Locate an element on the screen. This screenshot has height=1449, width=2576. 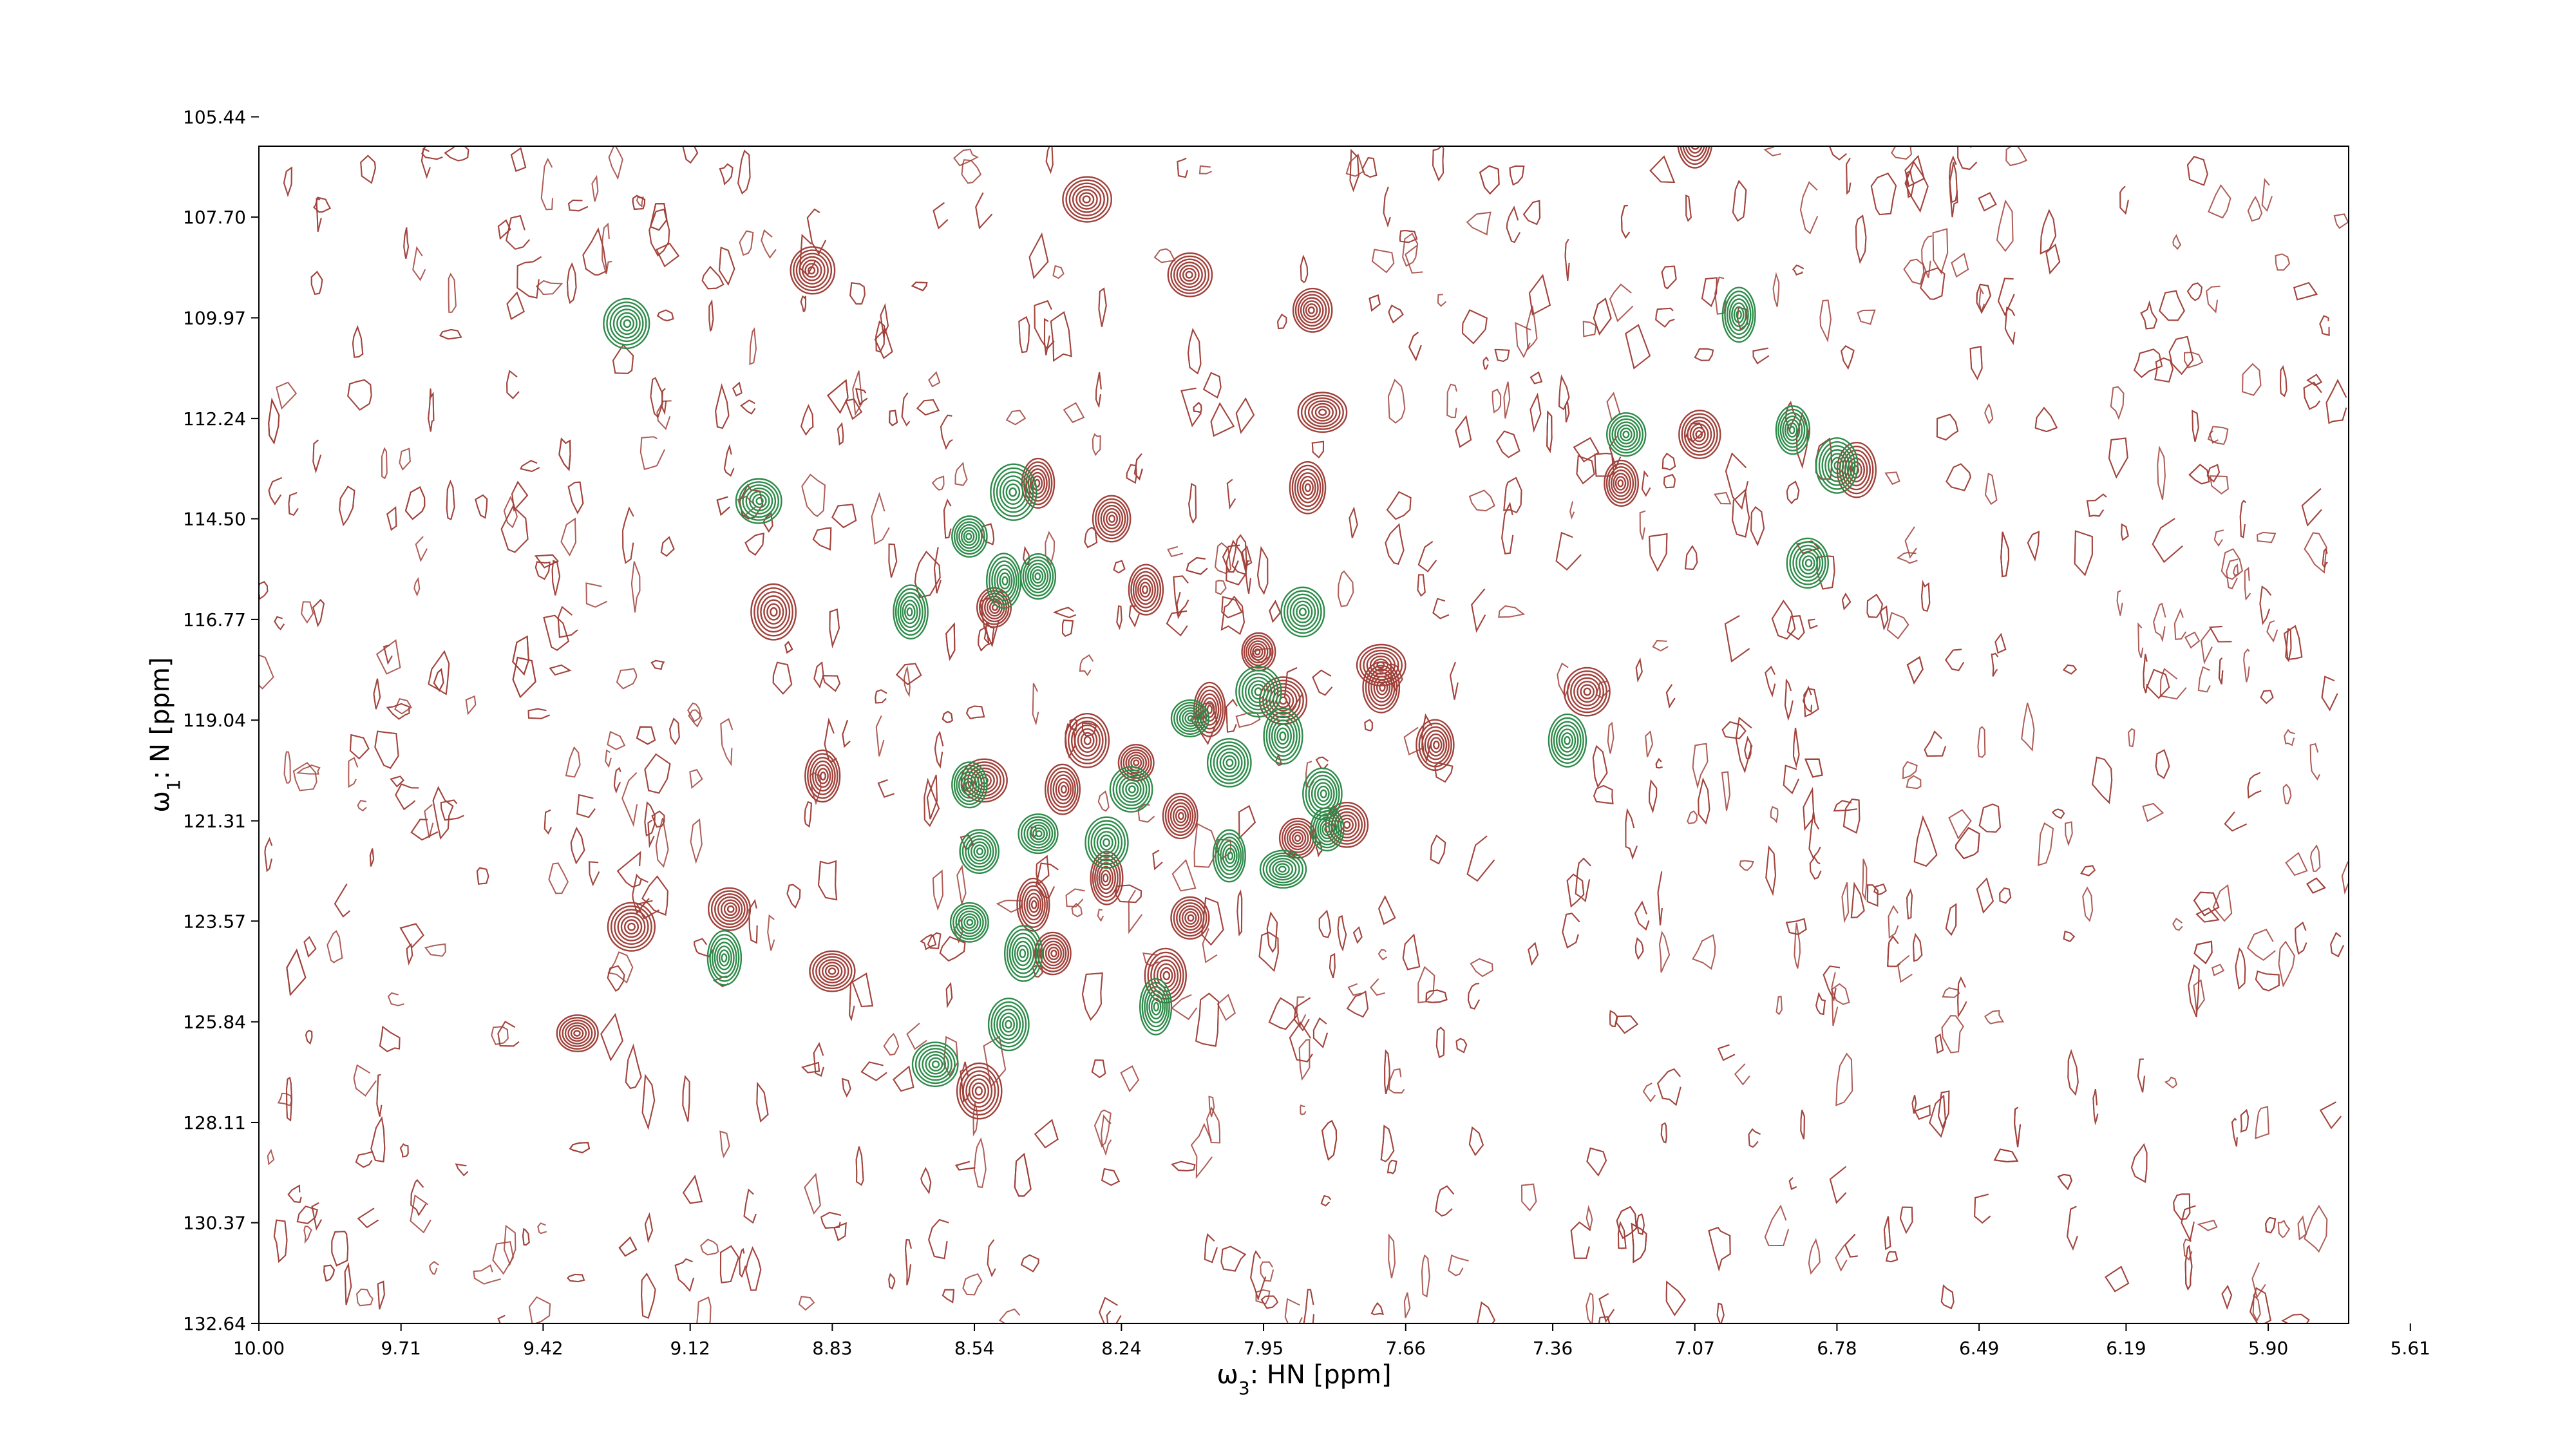
x-tick-label: 9.12 is located at coordinates (690, 1349).